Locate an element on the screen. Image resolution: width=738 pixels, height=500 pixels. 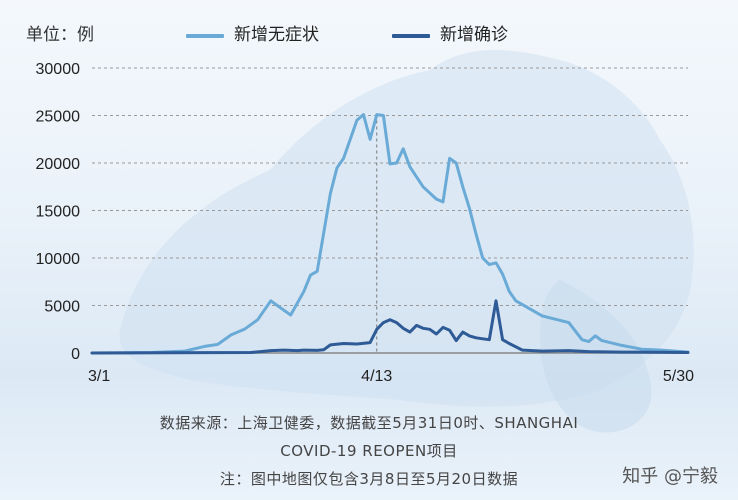
x-tick-label: 5/30 is located at coordinates (678, 376).